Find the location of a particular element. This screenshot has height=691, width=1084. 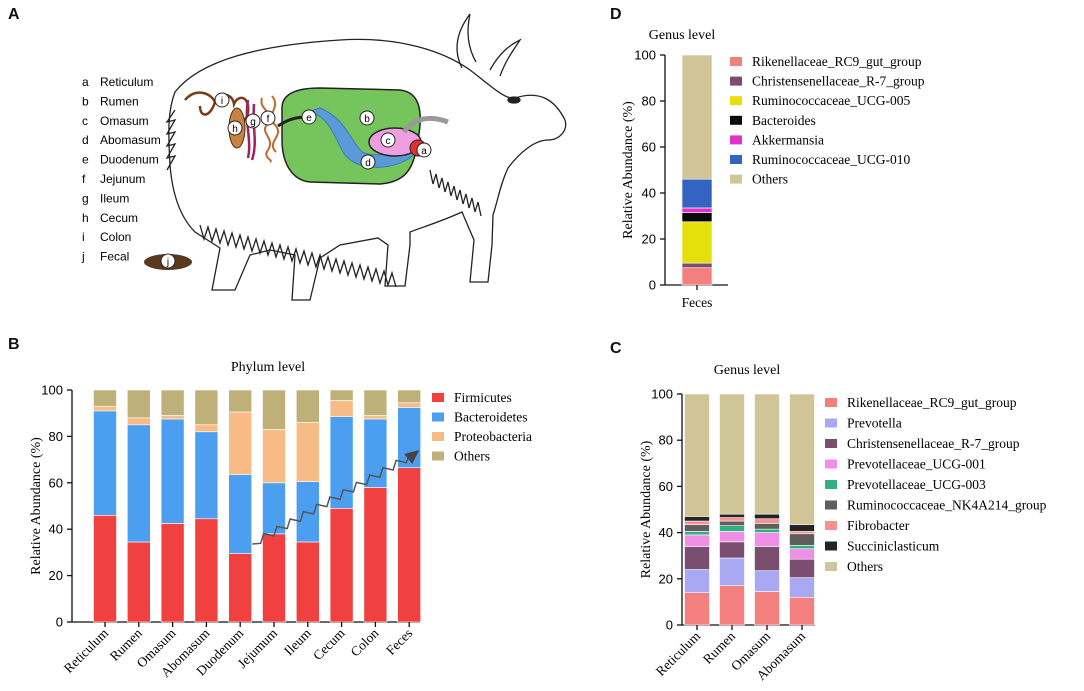

chart-c-legend-label-prevotellaceae-ucg-001: Prevotellaceae_UCG-001 is located at coordinates (916, 464).